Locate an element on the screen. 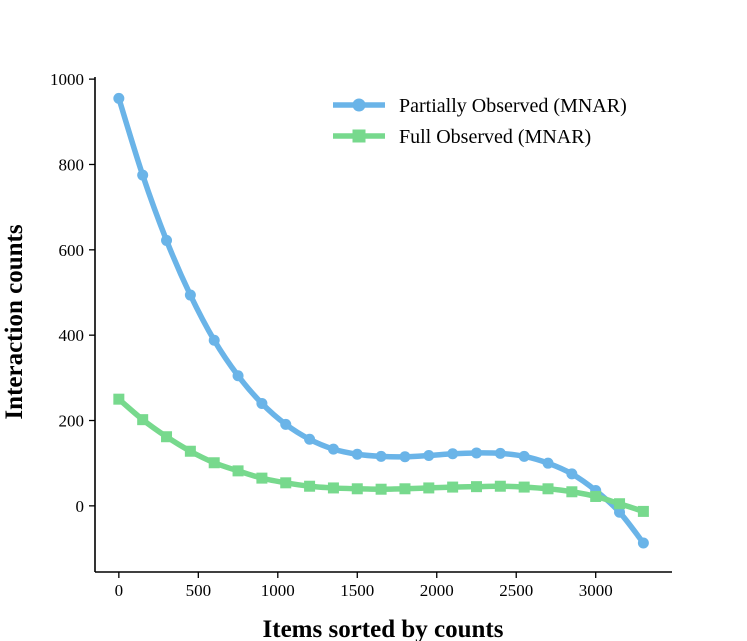 This screenshot has height=641, width=747. x-tick-label: 3000 is located at coordinates (596, 590).